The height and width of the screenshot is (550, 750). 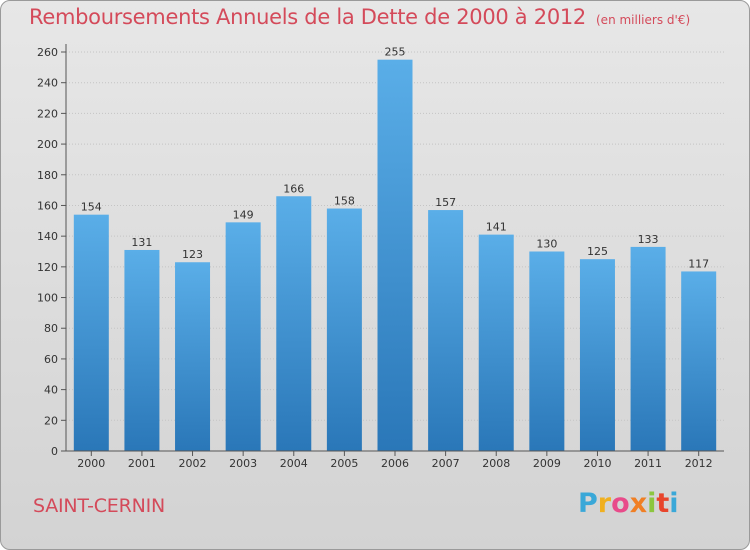 What do you see at coordinates (445, 202) in the screenshot?
I see `data-label: 157` at bounding box center [445, 202].